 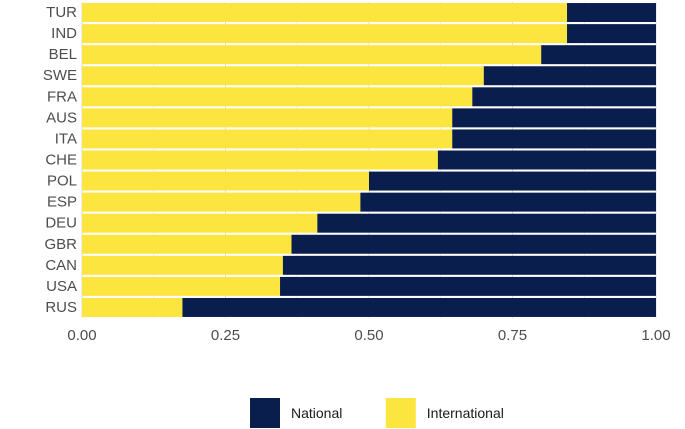 What do you see at coordinates (66, 138) in the screenshot?
I see `y-tick-label: ITA` at bounding box center [66, 138].